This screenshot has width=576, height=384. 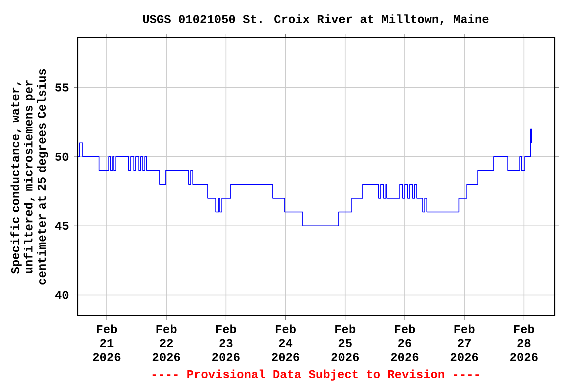 I want to click on x-tick-label: Feb 27 2026, so click(x=464, y=343).